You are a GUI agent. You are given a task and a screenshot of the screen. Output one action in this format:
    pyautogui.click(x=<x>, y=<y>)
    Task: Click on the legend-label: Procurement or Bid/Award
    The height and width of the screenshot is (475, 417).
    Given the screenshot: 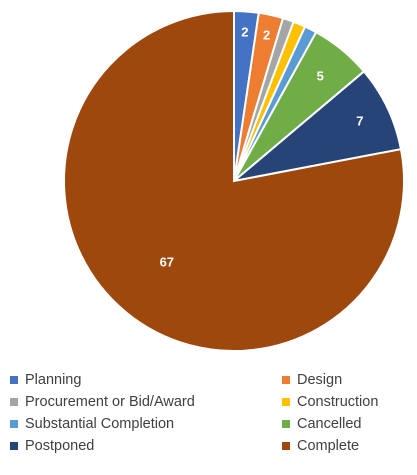 What is the action you would take?
    pyautogui.click(x=110, y=402)
    